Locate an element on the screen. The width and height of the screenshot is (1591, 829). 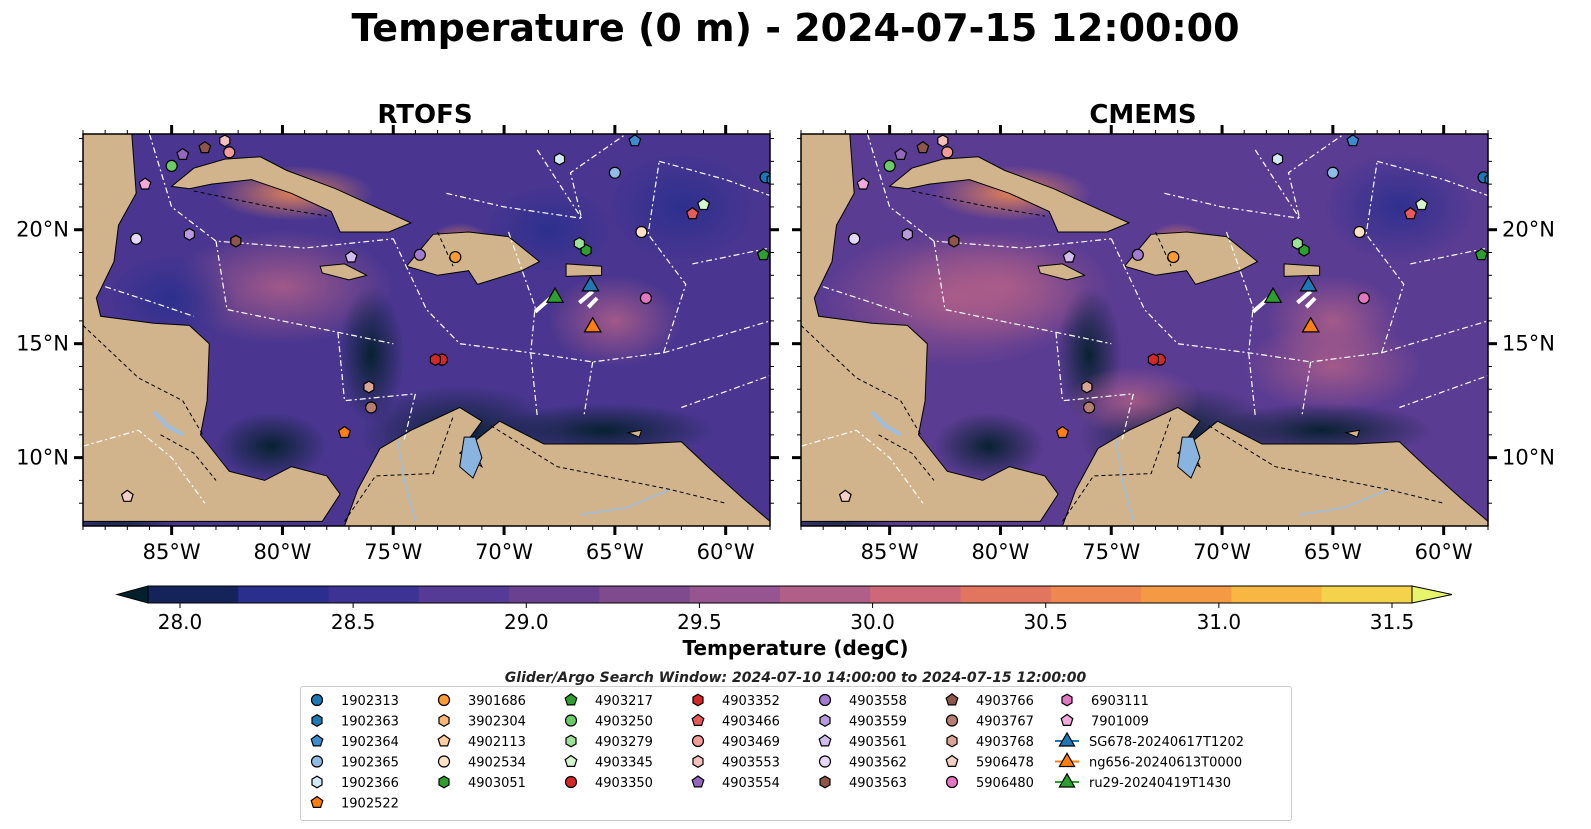
panel-title-cmems: CMEMS is located at coordinates (1143, 115).